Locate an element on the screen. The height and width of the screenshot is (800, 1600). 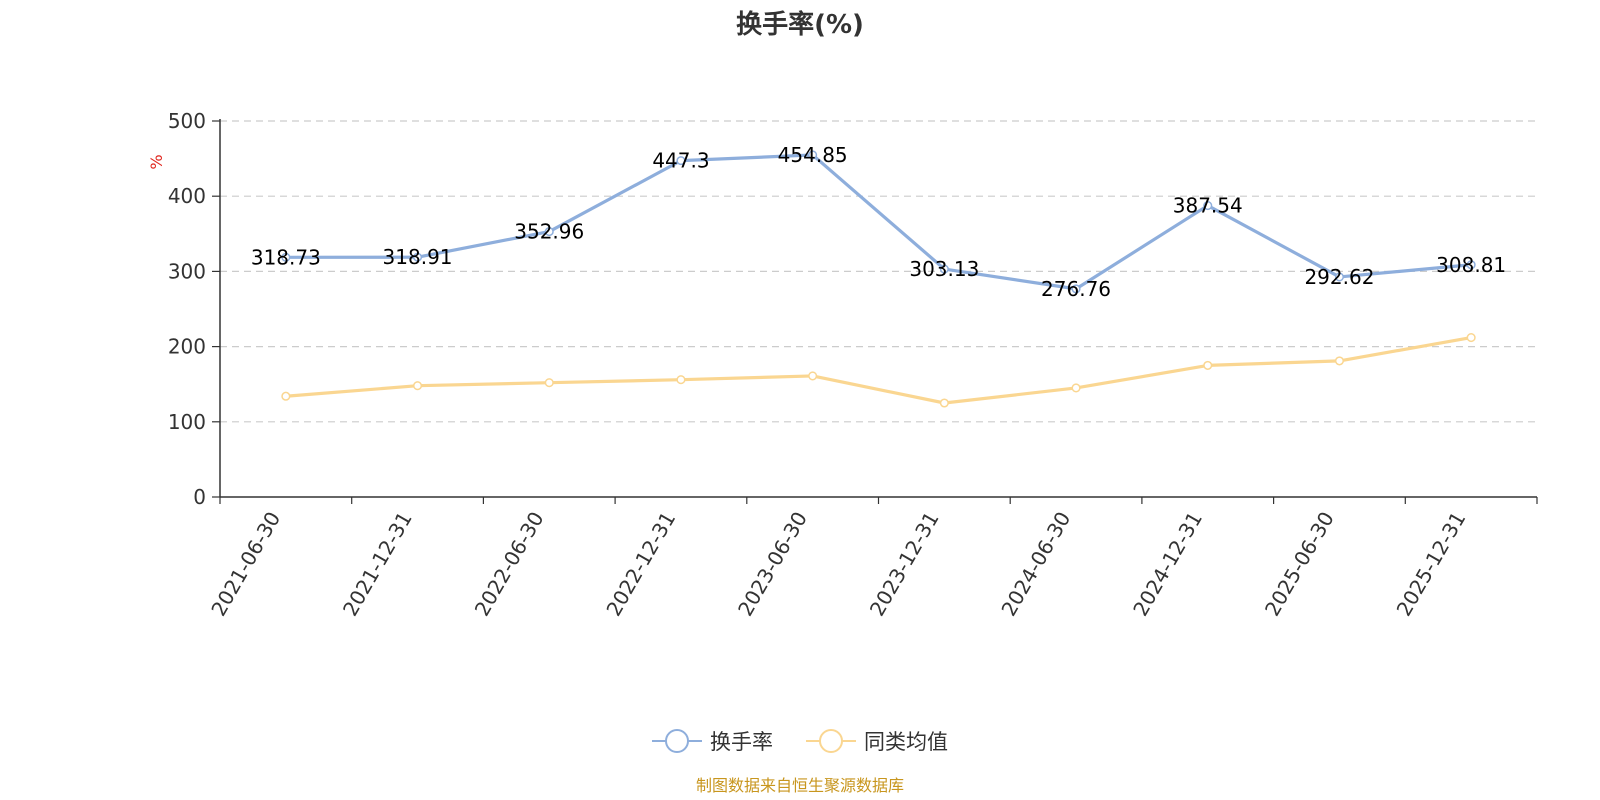
source-note: 制图数据来自恒生聚源数据库 is located at coordinates (800, 785).